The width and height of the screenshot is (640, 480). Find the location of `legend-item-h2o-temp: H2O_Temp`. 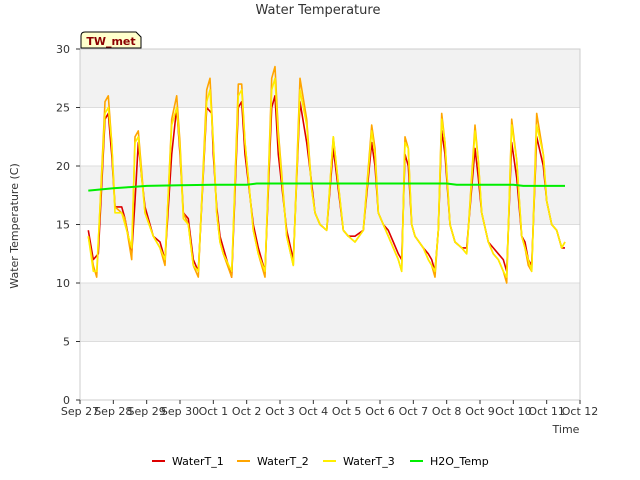

legend-item-h2o-temp: H2O_Temp is located at coordinates (449, 461).